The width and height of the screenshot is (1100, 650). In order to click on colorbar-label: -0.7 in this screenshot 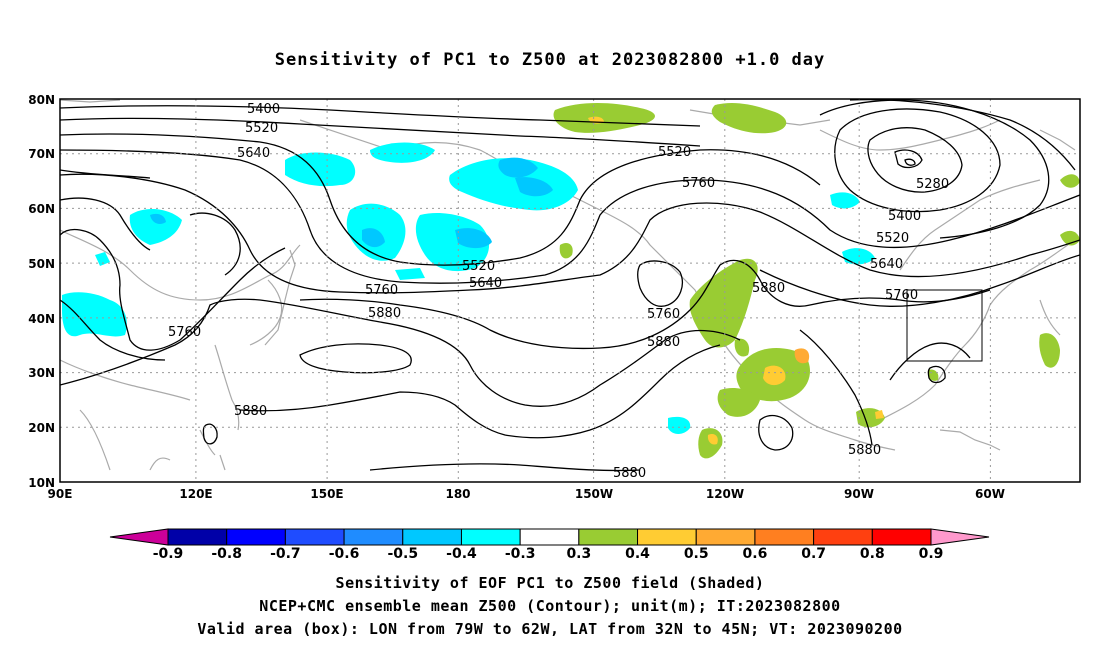, I will do `click(285, 554)`.